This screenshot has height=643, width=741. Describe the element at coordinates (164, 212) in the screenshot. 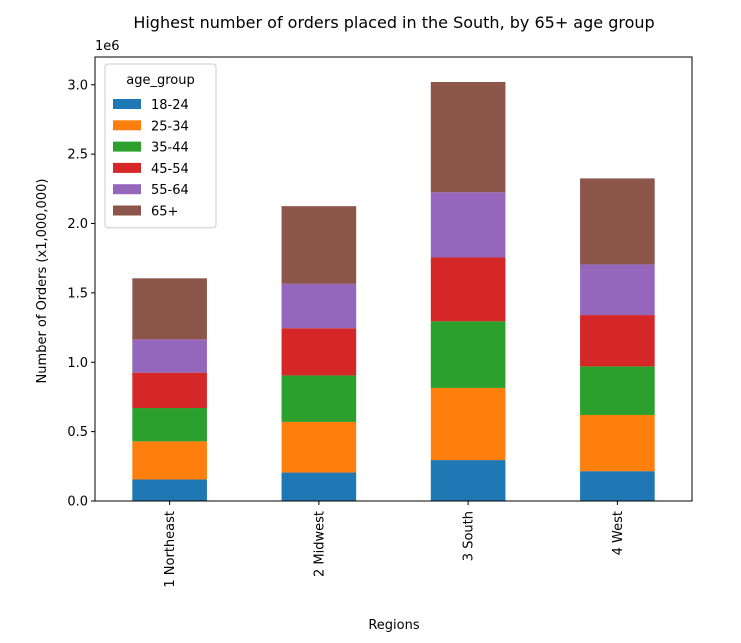

I see `legend-label-65: 65+` at that location.